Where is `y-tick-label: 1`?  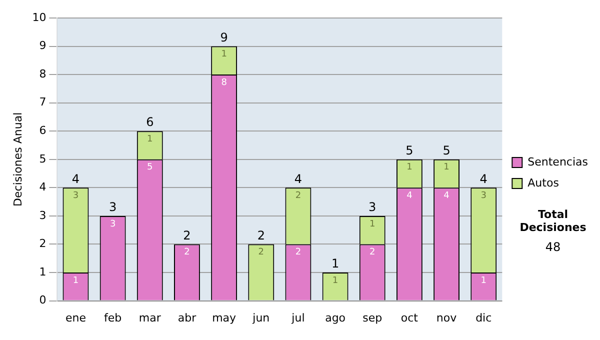 y-tick-label: 1 is located at coordinates (42, 271).